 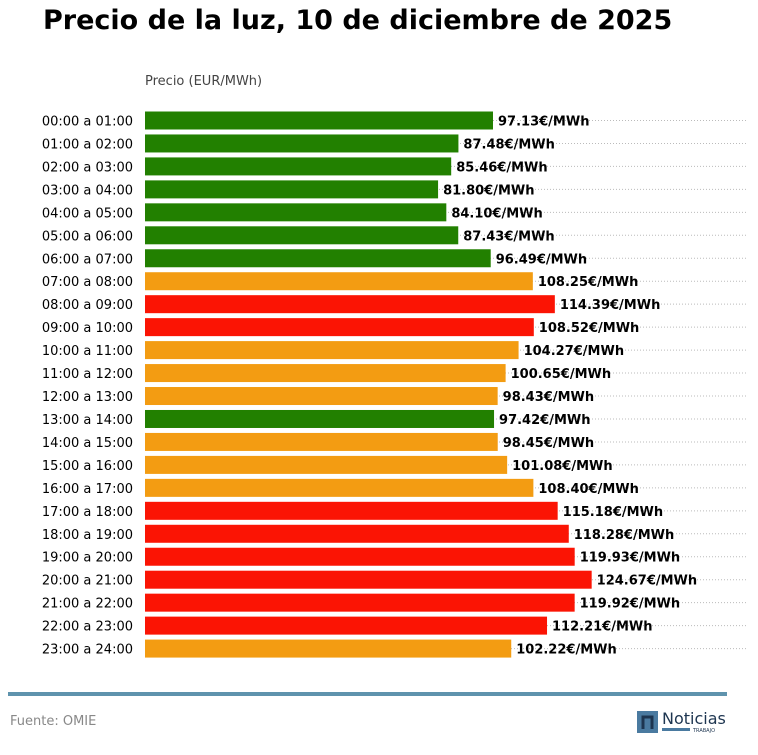 I want to click on category-tick-label: 03:00 a 04:00, so click(x=87, y=190).